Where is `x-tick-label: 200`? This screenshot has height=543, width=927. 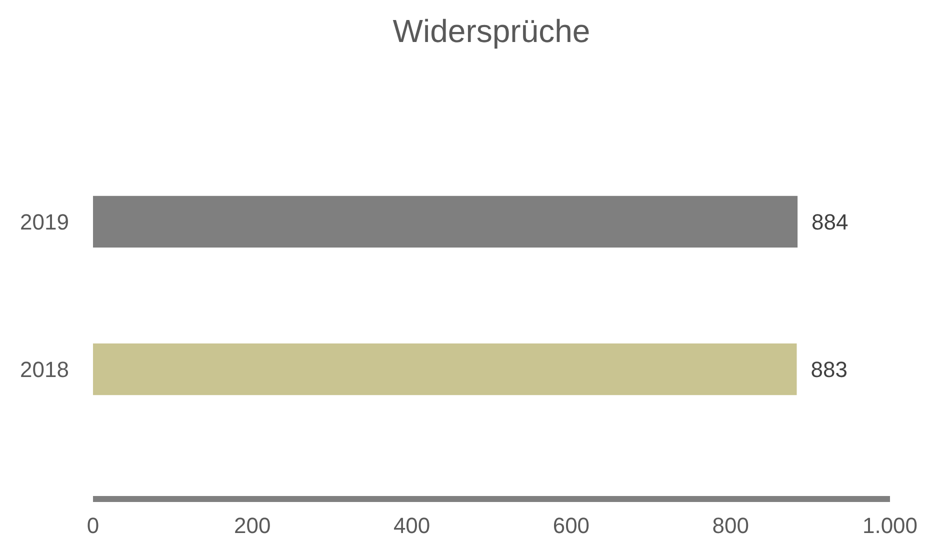 x-tick-label: 200 is located at coordinates (252, 525).